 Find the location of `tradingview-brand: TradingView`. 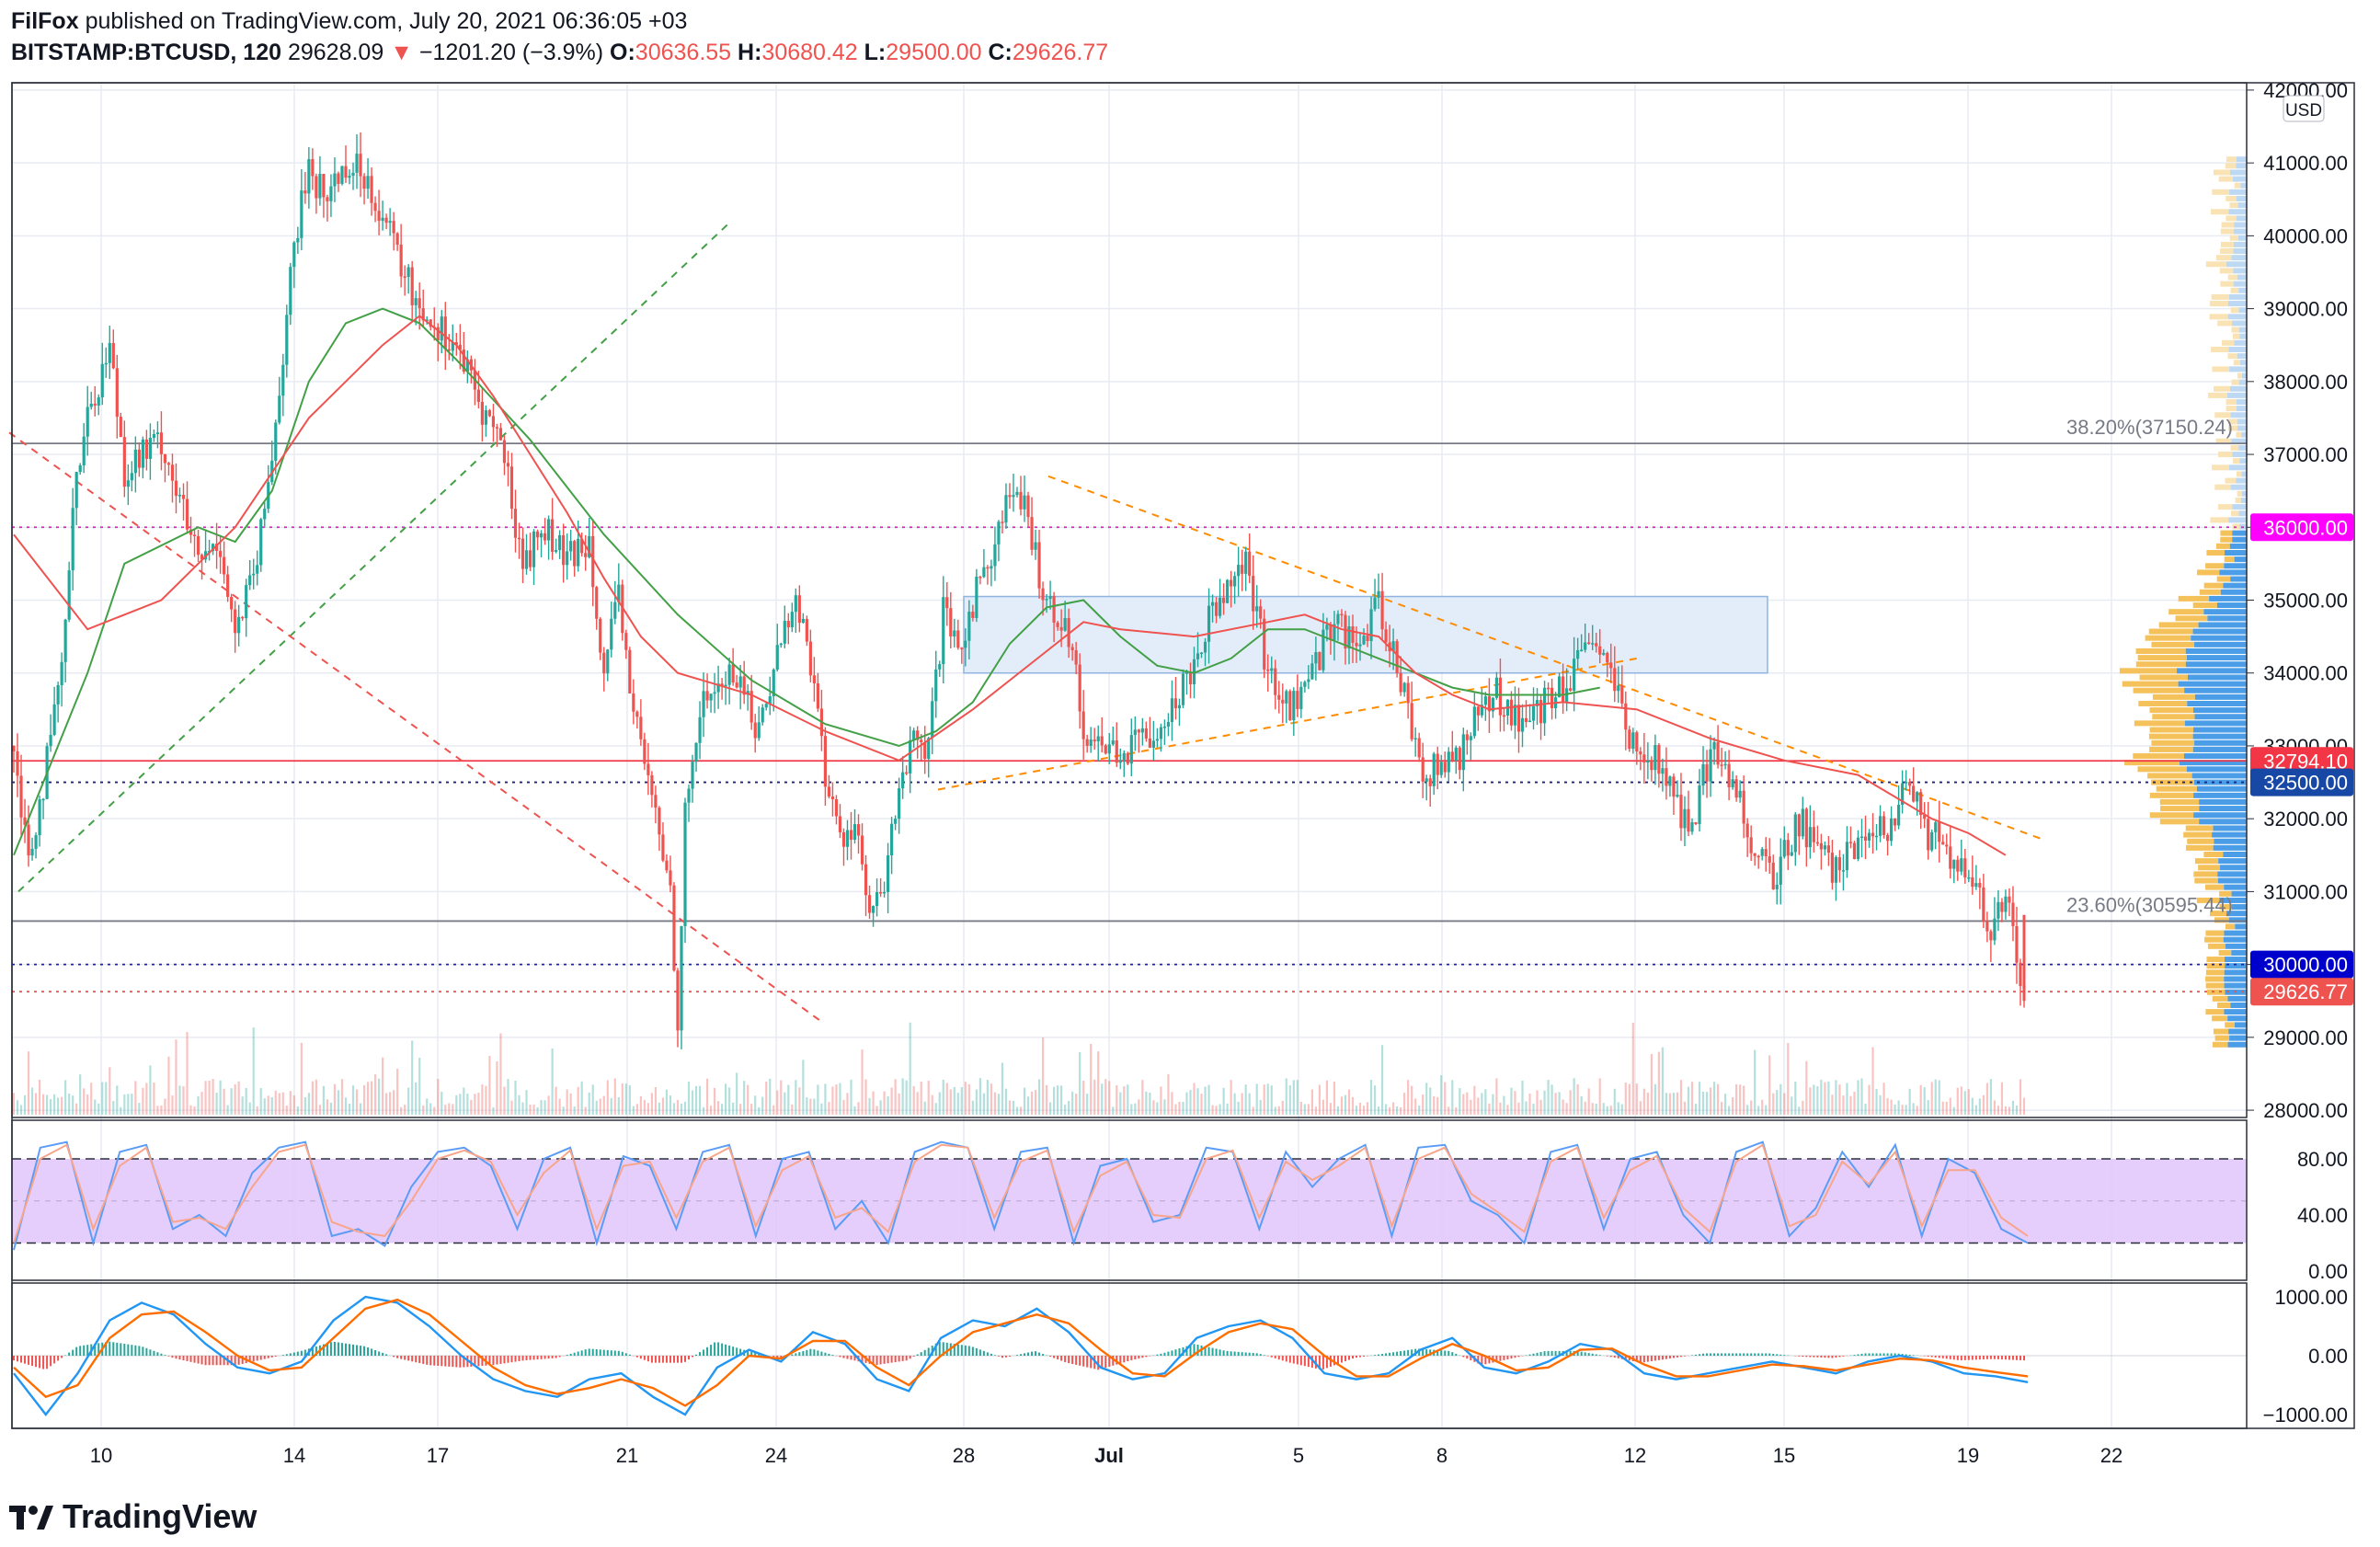

tradingview-brand: TradingView is located at coordinates (133, 1517).